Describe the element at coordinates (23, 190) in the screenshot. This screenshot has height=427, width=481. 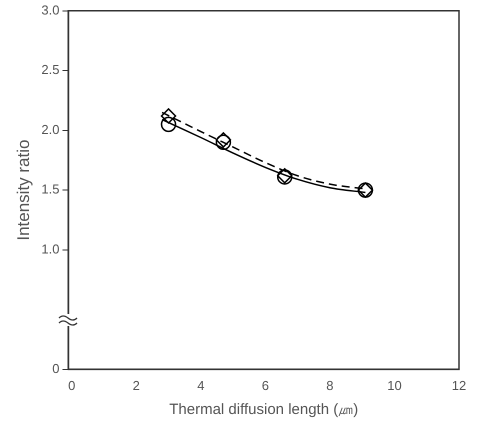
I see `y-axis-title: Intensity ratio` at that location.